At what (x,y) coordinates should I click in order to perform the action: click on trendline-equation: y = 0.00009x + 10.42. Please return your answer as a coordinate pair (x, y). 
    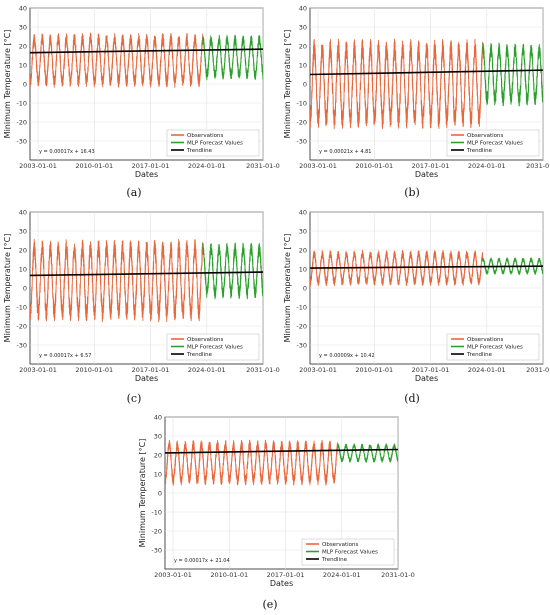
    Looking at the image, I should click on (347, 356).